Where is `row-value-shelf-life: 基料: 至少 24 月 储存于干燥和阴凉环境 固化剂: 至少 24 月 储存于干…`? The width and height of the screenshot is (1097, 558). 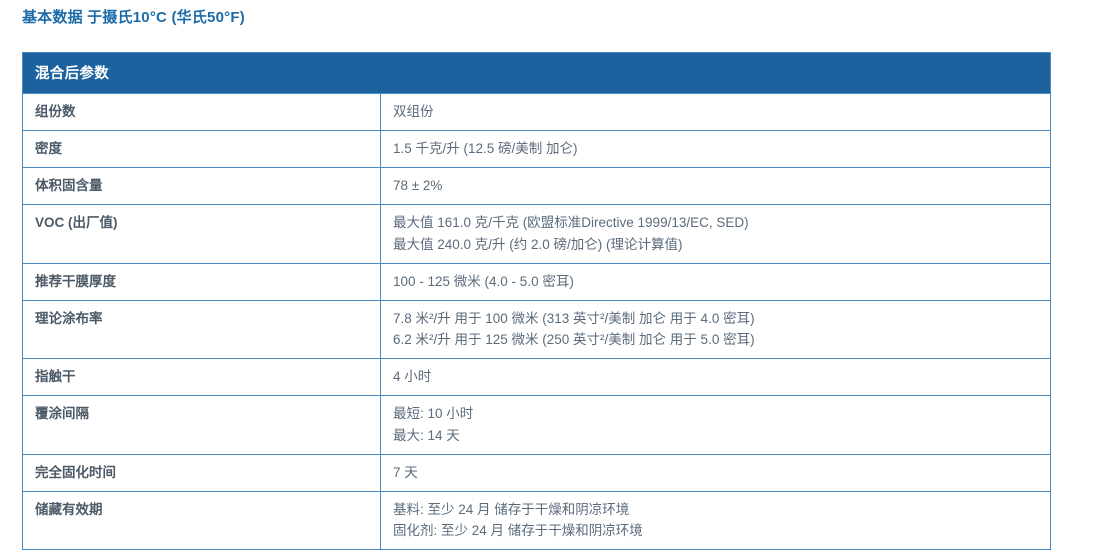 row-value-shelf-life: 基料: 至少 24 月 储存于干燥和阴凉环境 固化剂: 至少 24 月 储存于干… is located at coordinates (715, 520).